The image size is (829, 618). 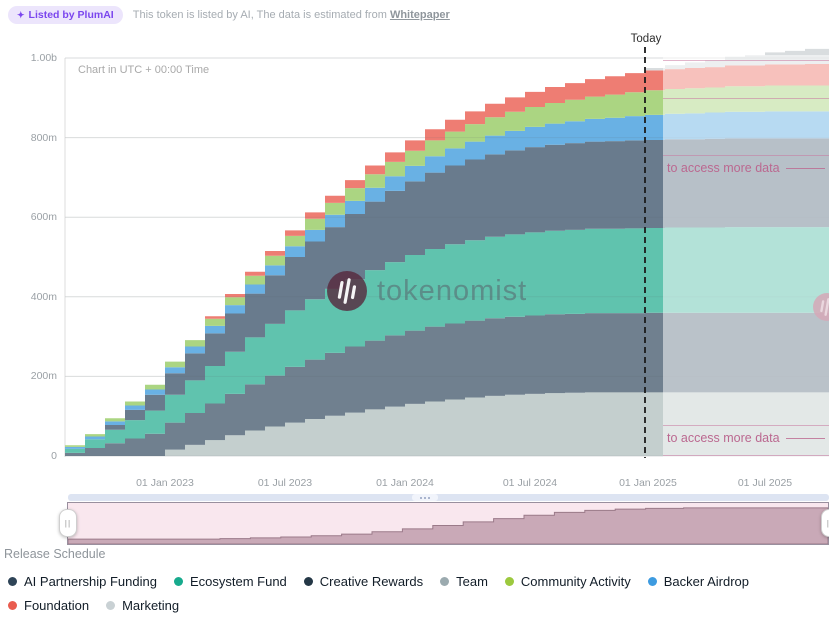 I want to click on x-tick: 01 Jan 2023, so click(x=165, y=483).